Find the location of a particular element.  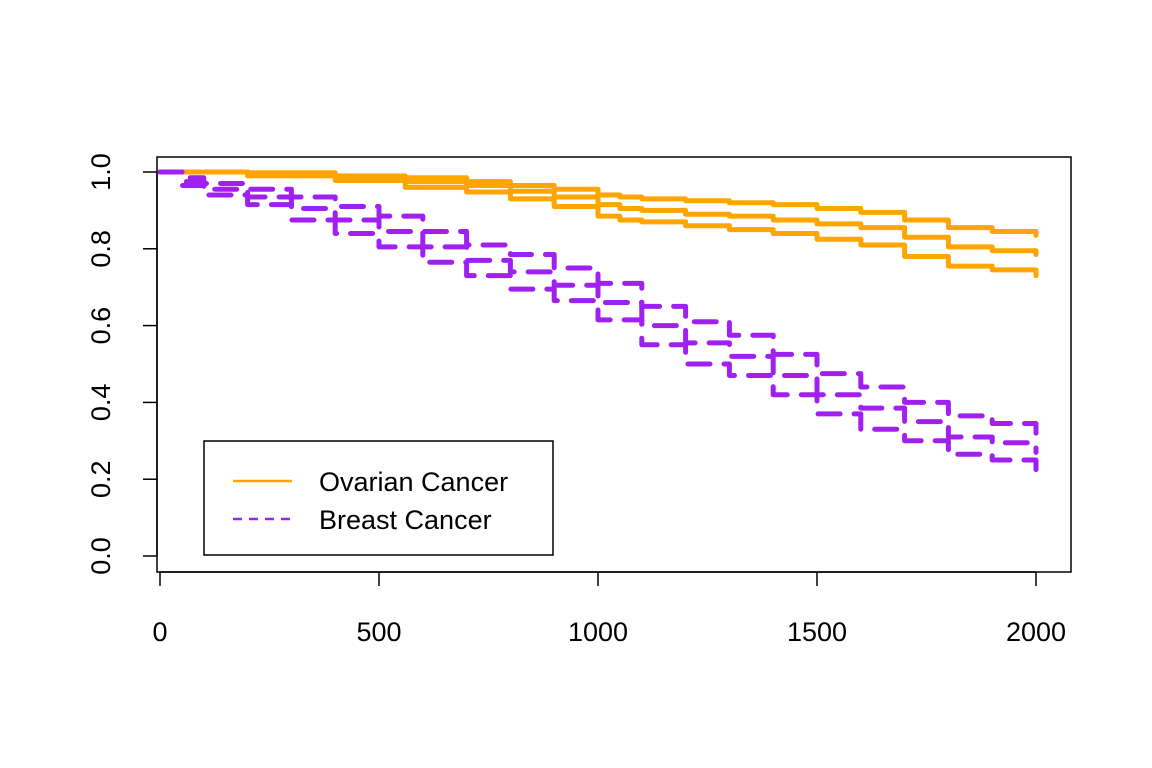

legend: Ovarian Cancer Breast Cancer is located at coordinates (378, 498).